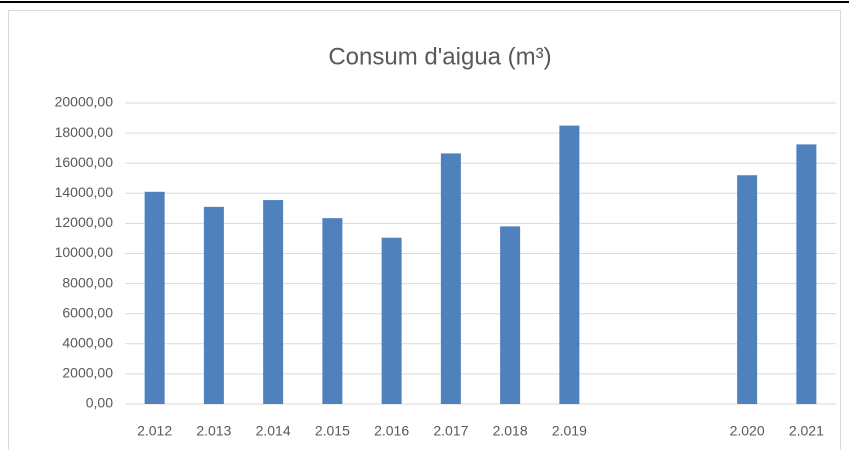  What do you see at coordinates (569, 431) in the screenshot?
I see `x-tick-label: 2.019` at bounding box center [569, 431].